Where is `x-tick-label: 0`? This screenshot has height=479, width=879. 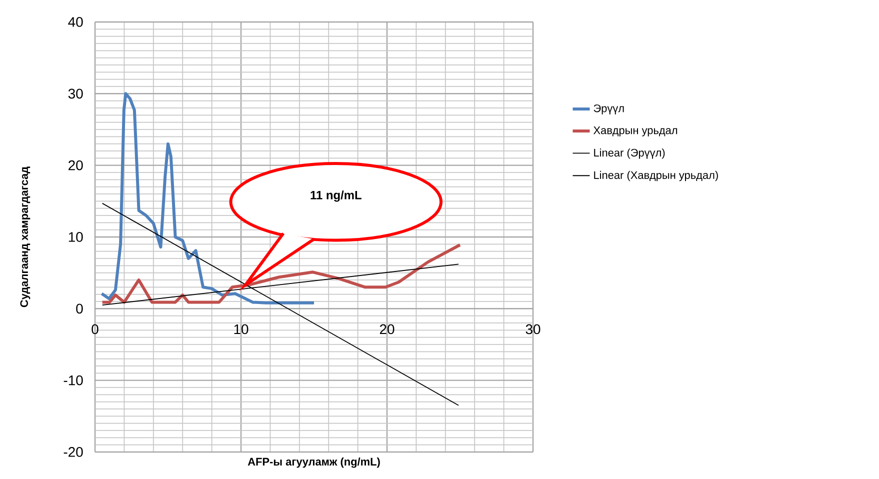 x-tick-label: 0 is located at coordinates (95, 329).